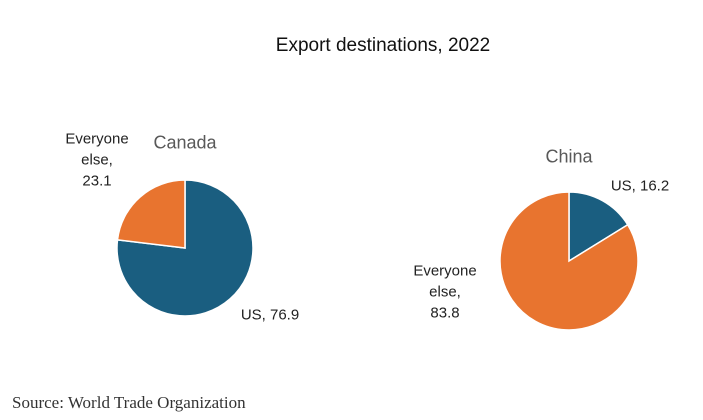 This screenshot has width=703, height=420. I want to click on data-label: US, 16.2, so click(640, 186).